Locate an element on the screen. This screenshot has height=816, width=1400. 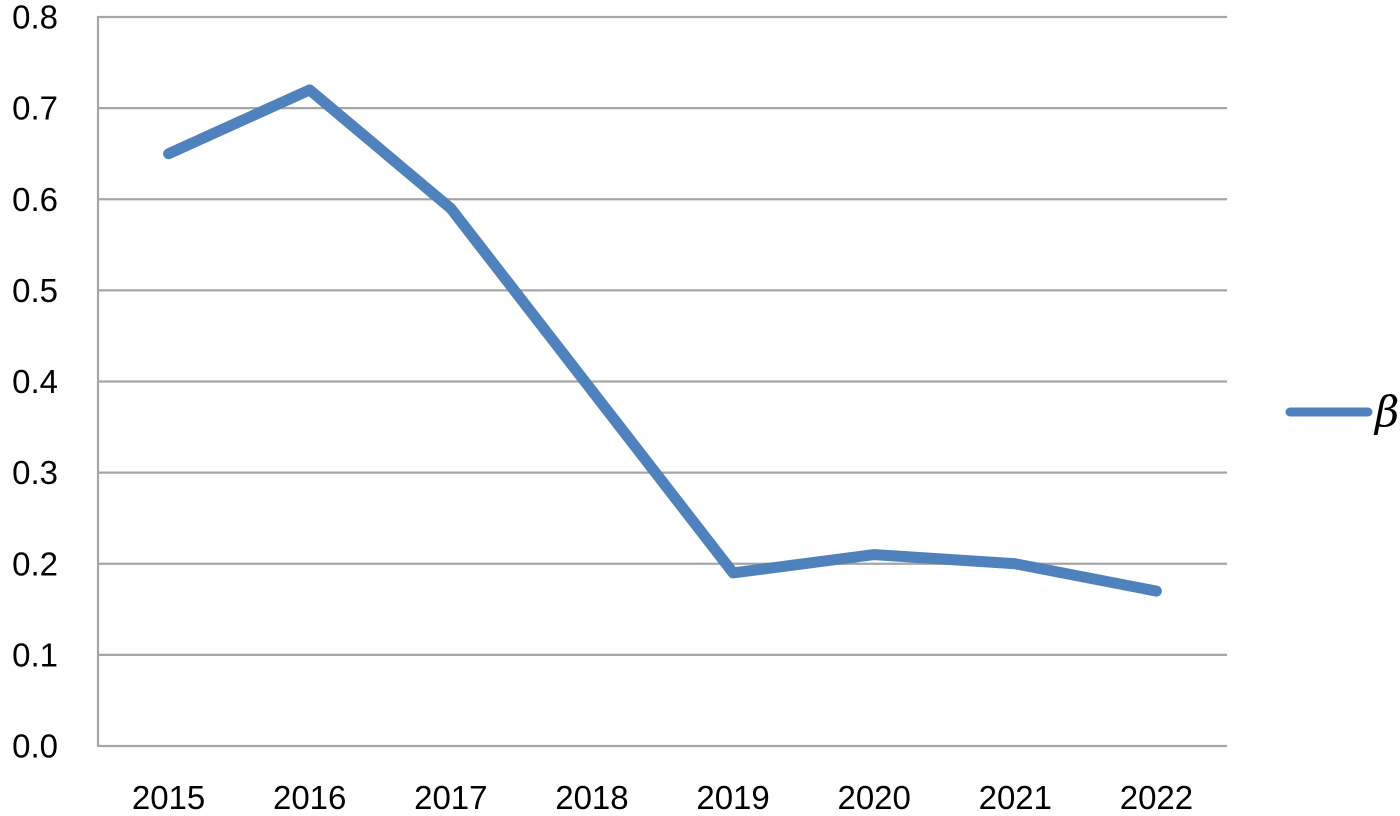
y-tick-label: 0.4 is located at coordinates (35, 381).